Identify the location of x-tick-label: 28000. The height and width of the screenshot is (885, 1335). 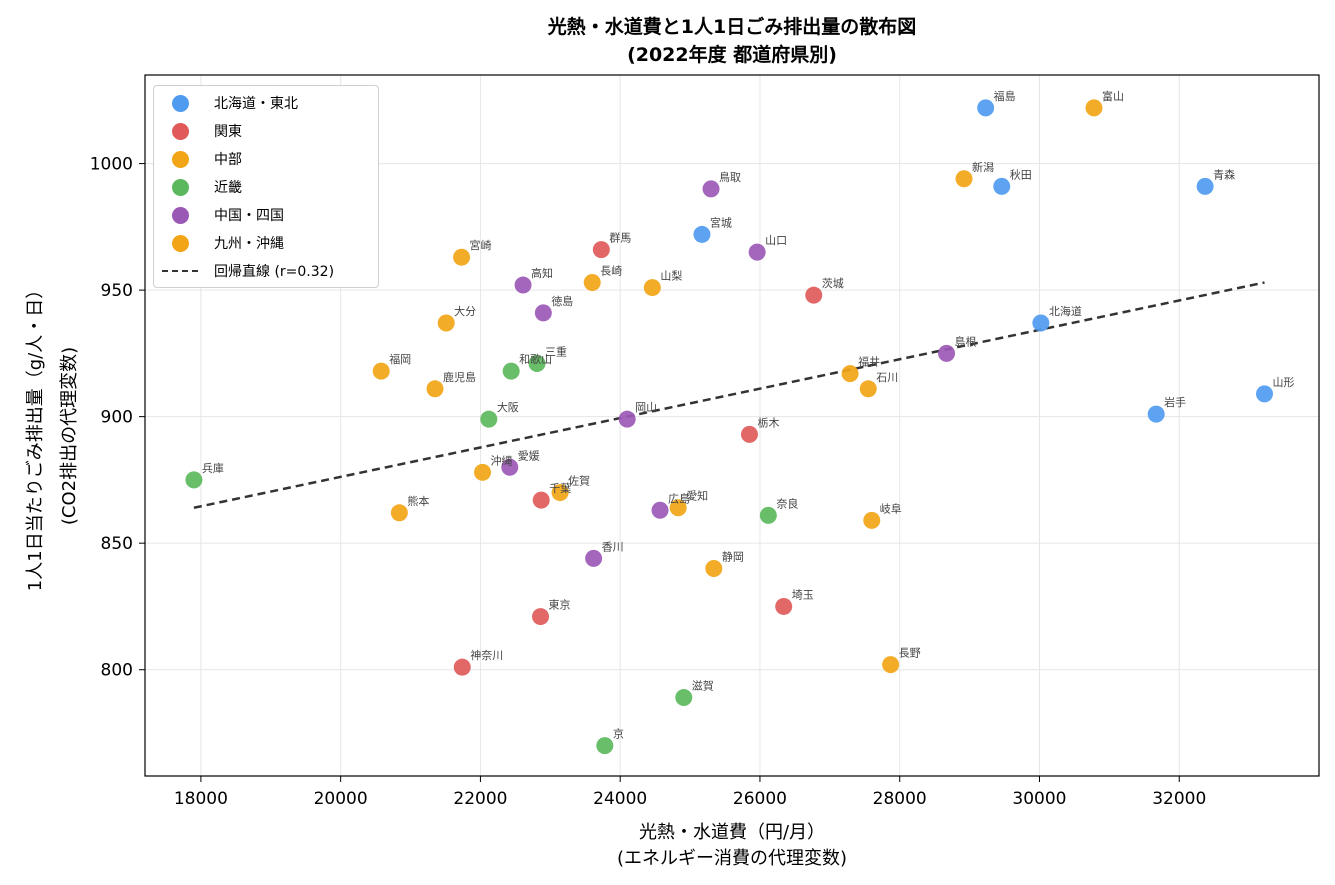
(900, 799).